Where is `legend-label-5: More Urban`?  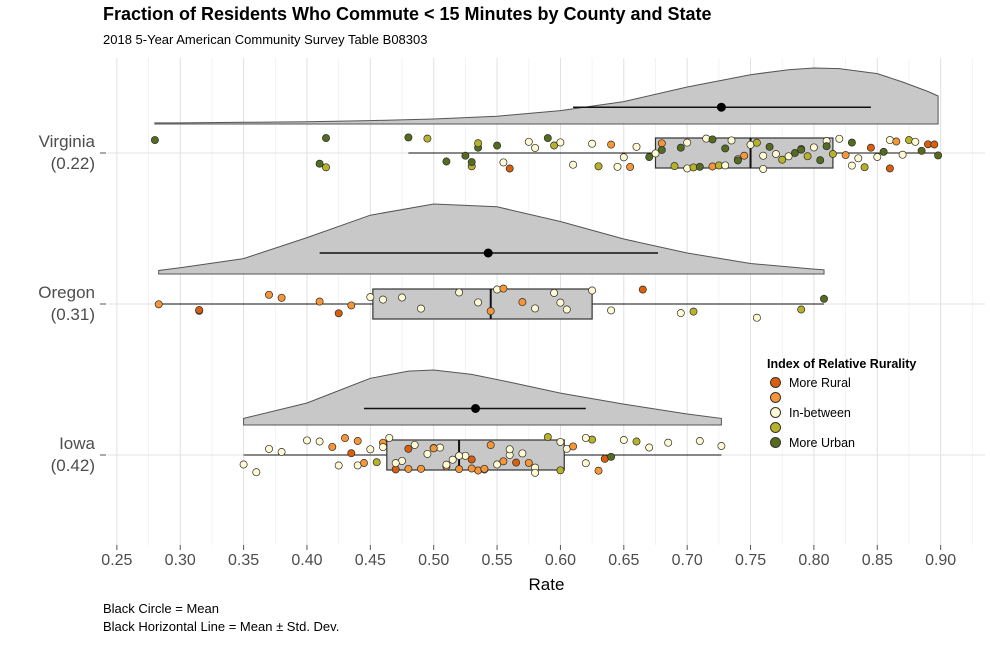 legend-label-5: More Urban is located at coordinates (822, 442).